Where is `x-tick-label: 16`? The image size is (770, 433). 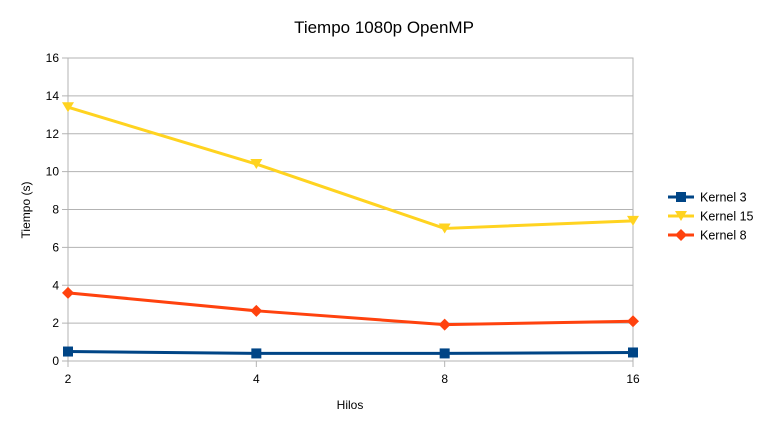 x-tick-label: 16 is located at coordinates (633, 379).